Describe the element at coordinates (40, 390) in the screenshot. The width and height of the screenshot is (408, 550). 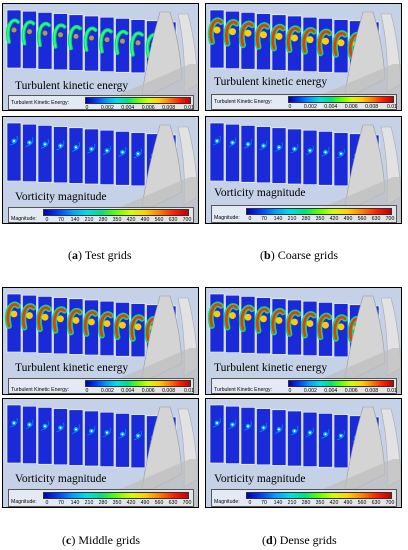
I see `tke-legend-title-c: Turbulent Kinetic Energy:` at that location.